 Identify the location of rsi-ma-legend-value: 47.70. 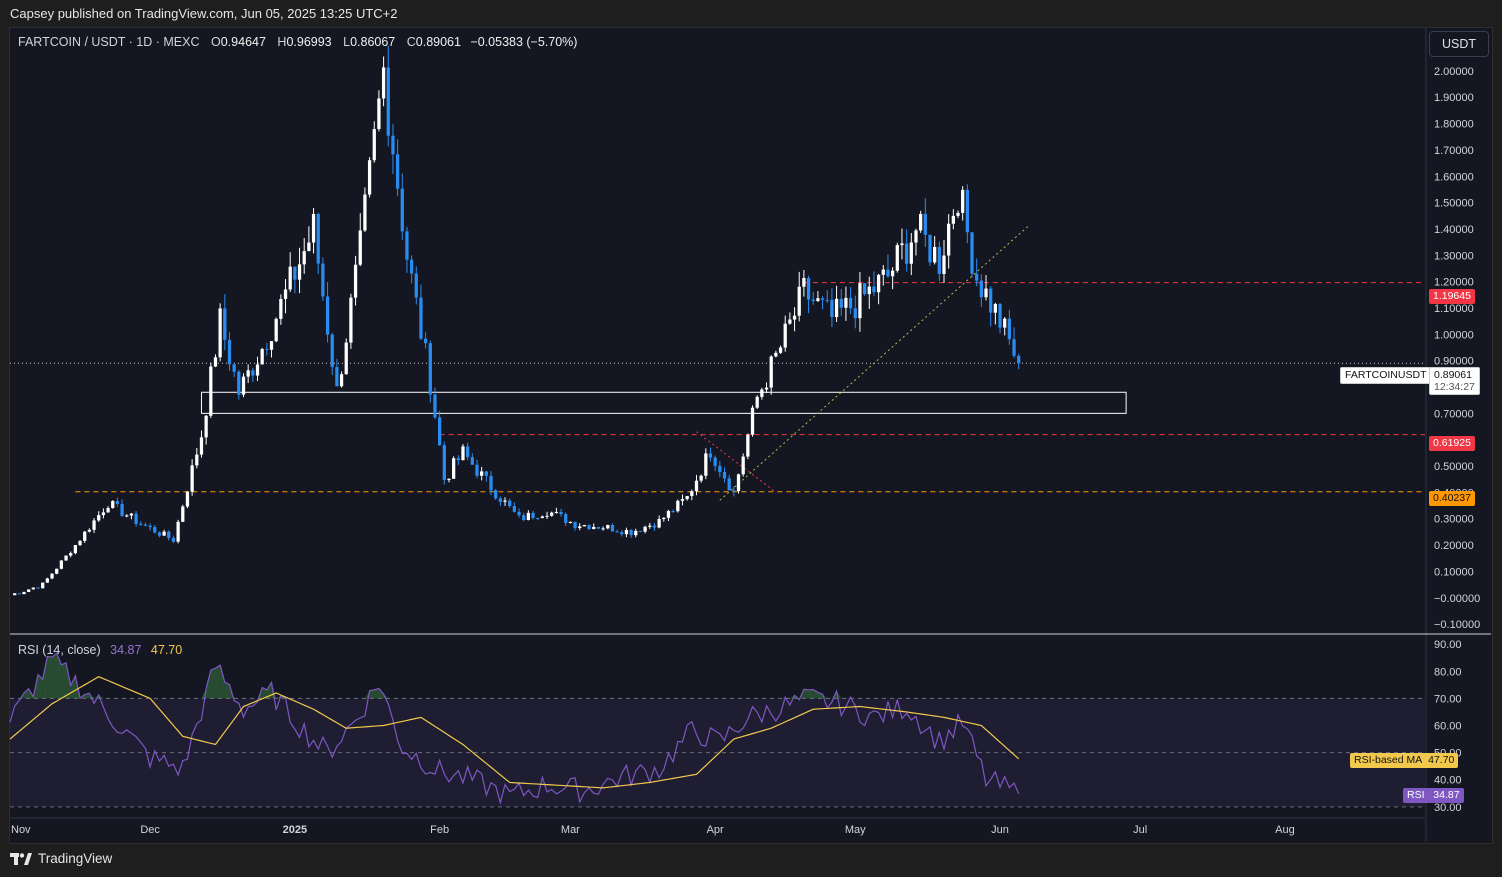
(166, 650).